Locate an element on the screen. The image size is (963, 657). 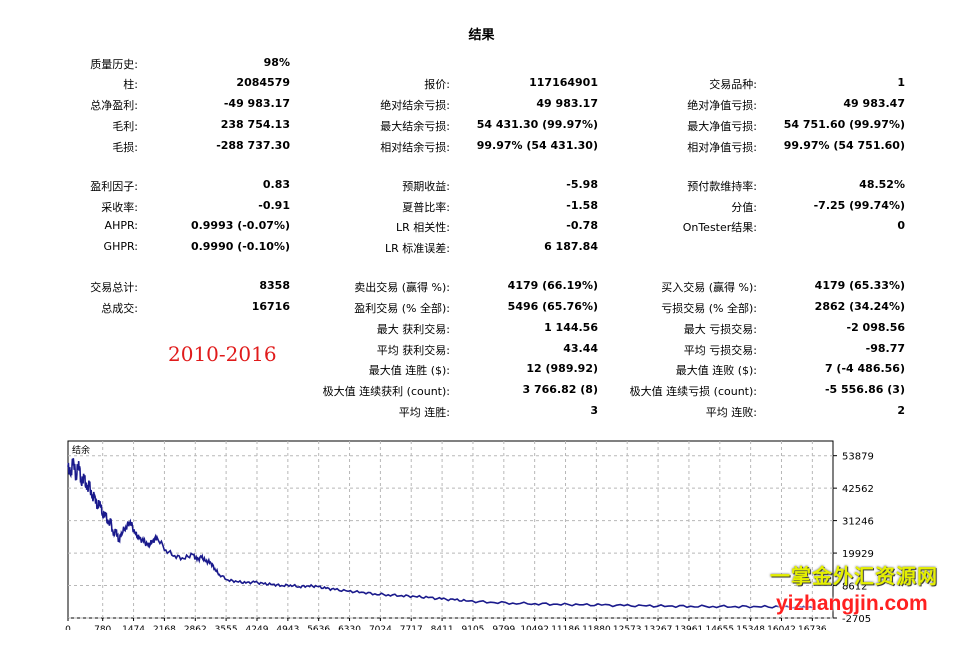
stat-label: OnTester结果: is located at coordinates (719, 227).